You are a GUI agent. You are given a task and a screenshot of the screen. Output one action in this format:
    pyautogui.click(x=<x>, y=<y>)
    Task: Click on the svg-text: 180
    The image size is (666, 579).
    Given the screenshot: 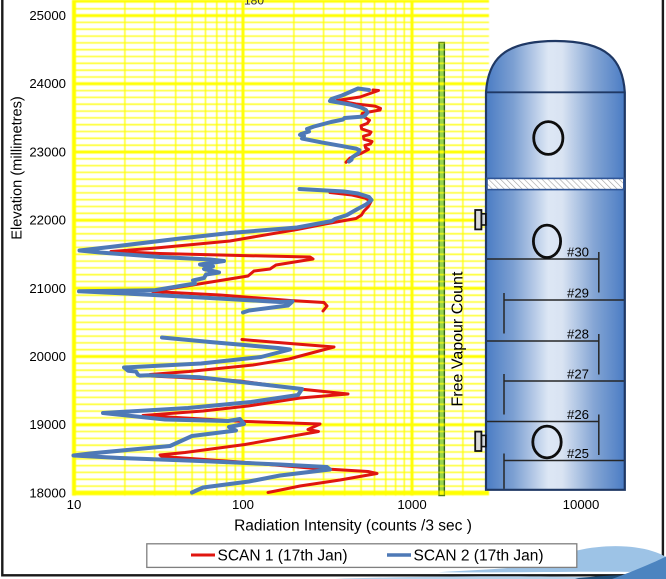 What is the action you would take?
    pyautogui.click(x=254, y=4)
    